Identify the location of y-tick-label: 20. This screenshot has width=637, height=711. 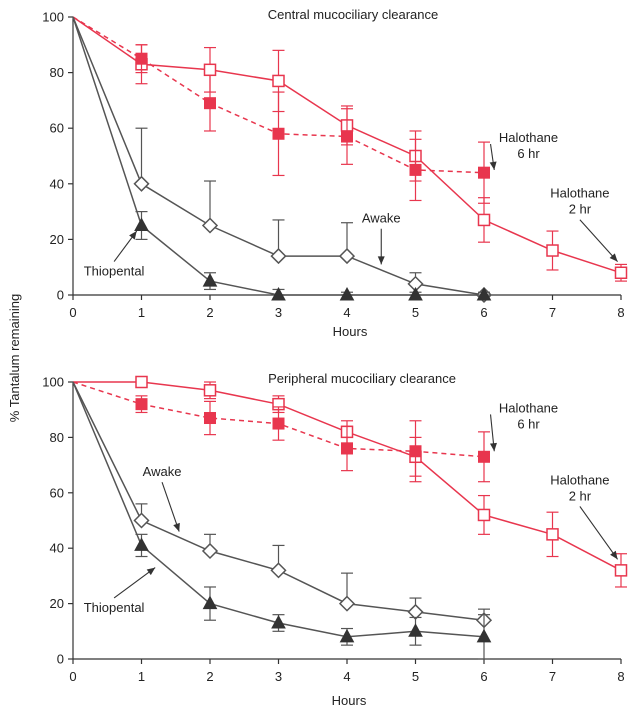
(57, 239).